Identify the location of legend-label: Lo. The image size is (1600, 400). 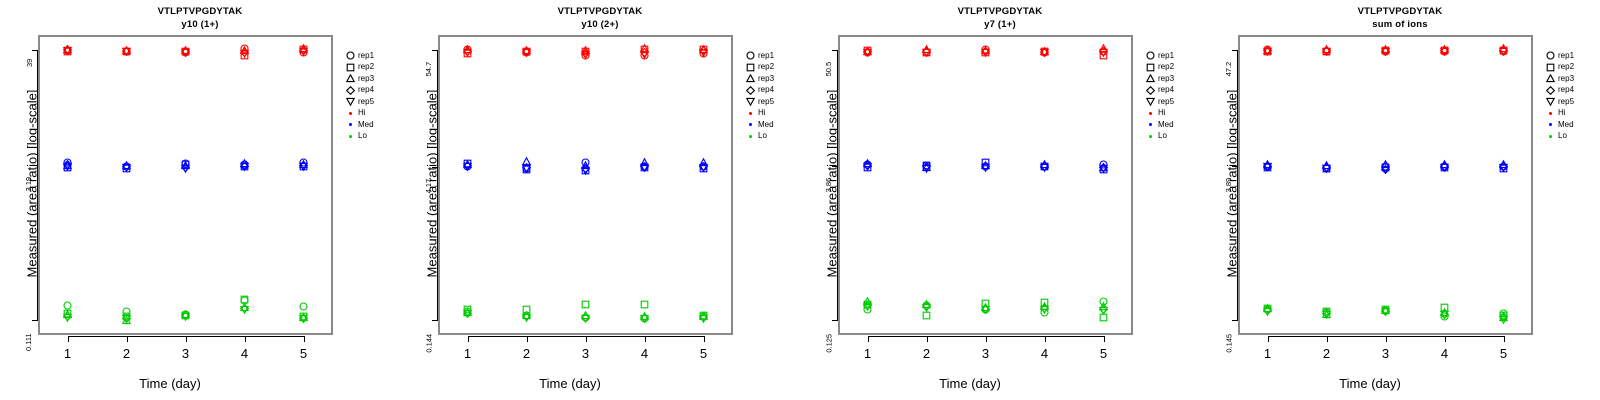
(762, 136).